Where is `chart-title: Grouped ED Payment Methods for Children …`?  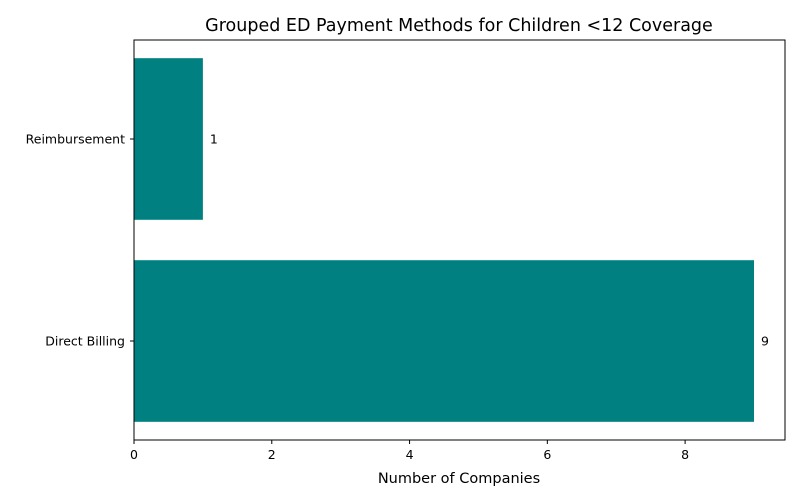
chart-title: Grouped ED Payment Methods for Children … is located at coordinates (459, 26).